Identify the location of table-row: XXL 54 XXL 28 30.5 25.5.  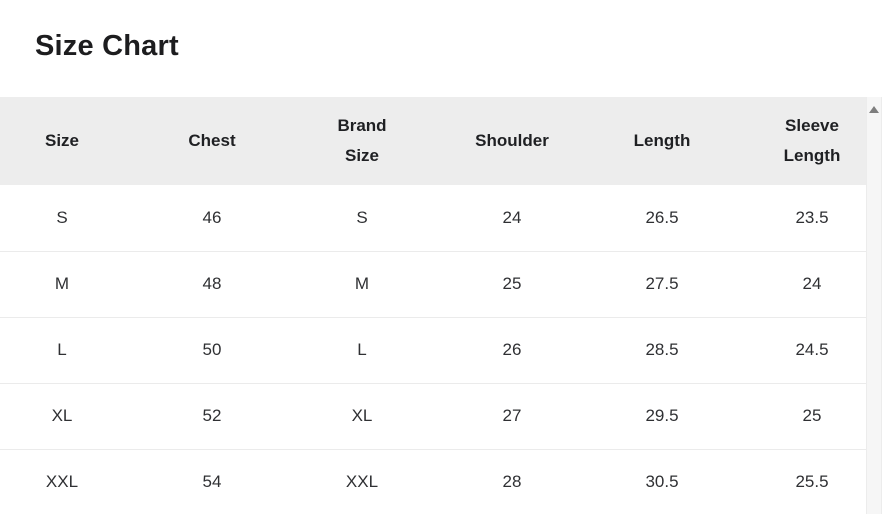
(441, 481).